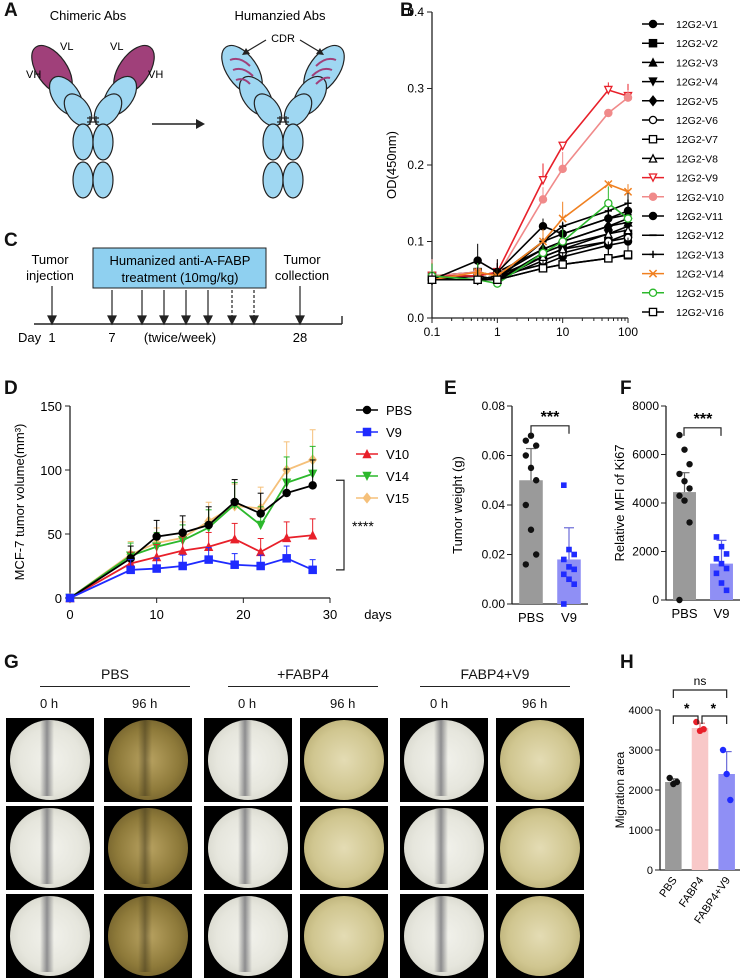  What do you see at coordinates (641, 791) in the screenshot?
I see `y-tick-label: 2000` at bounding box center [641, 791].